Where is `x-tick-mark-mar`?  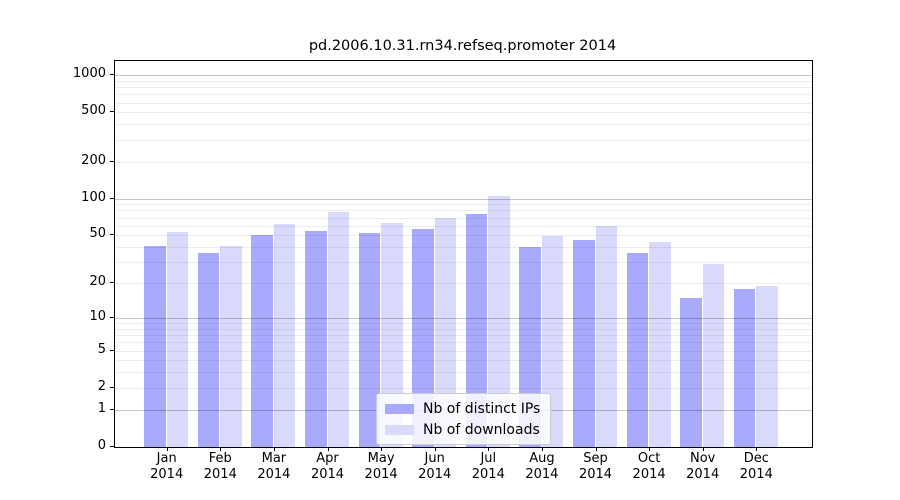 x-tick-mark-mar is located at coordinates (274, 449).